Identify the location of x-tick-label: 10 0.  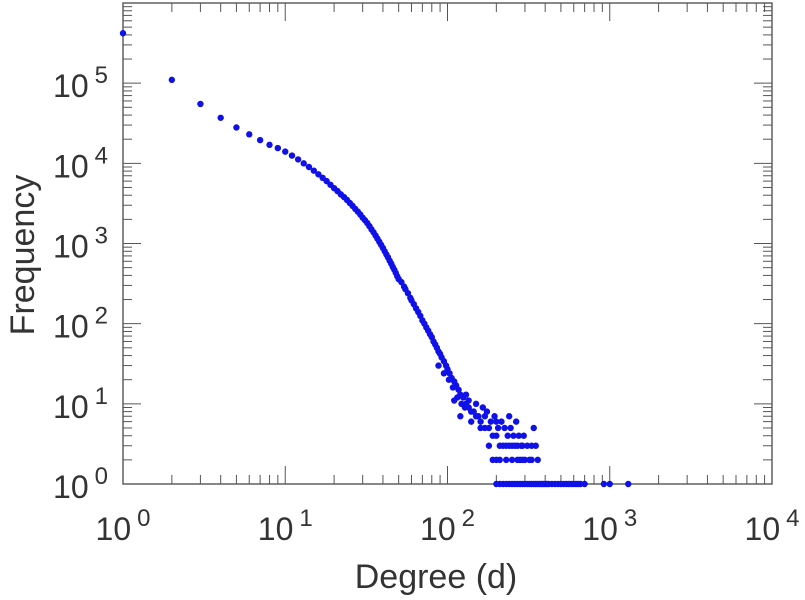
(123, 526).